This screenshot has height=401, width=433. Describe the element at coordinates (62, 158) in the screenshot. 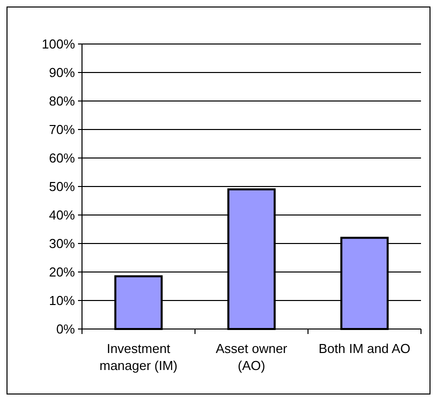

I see `y-tick-label: 60%` at that location.